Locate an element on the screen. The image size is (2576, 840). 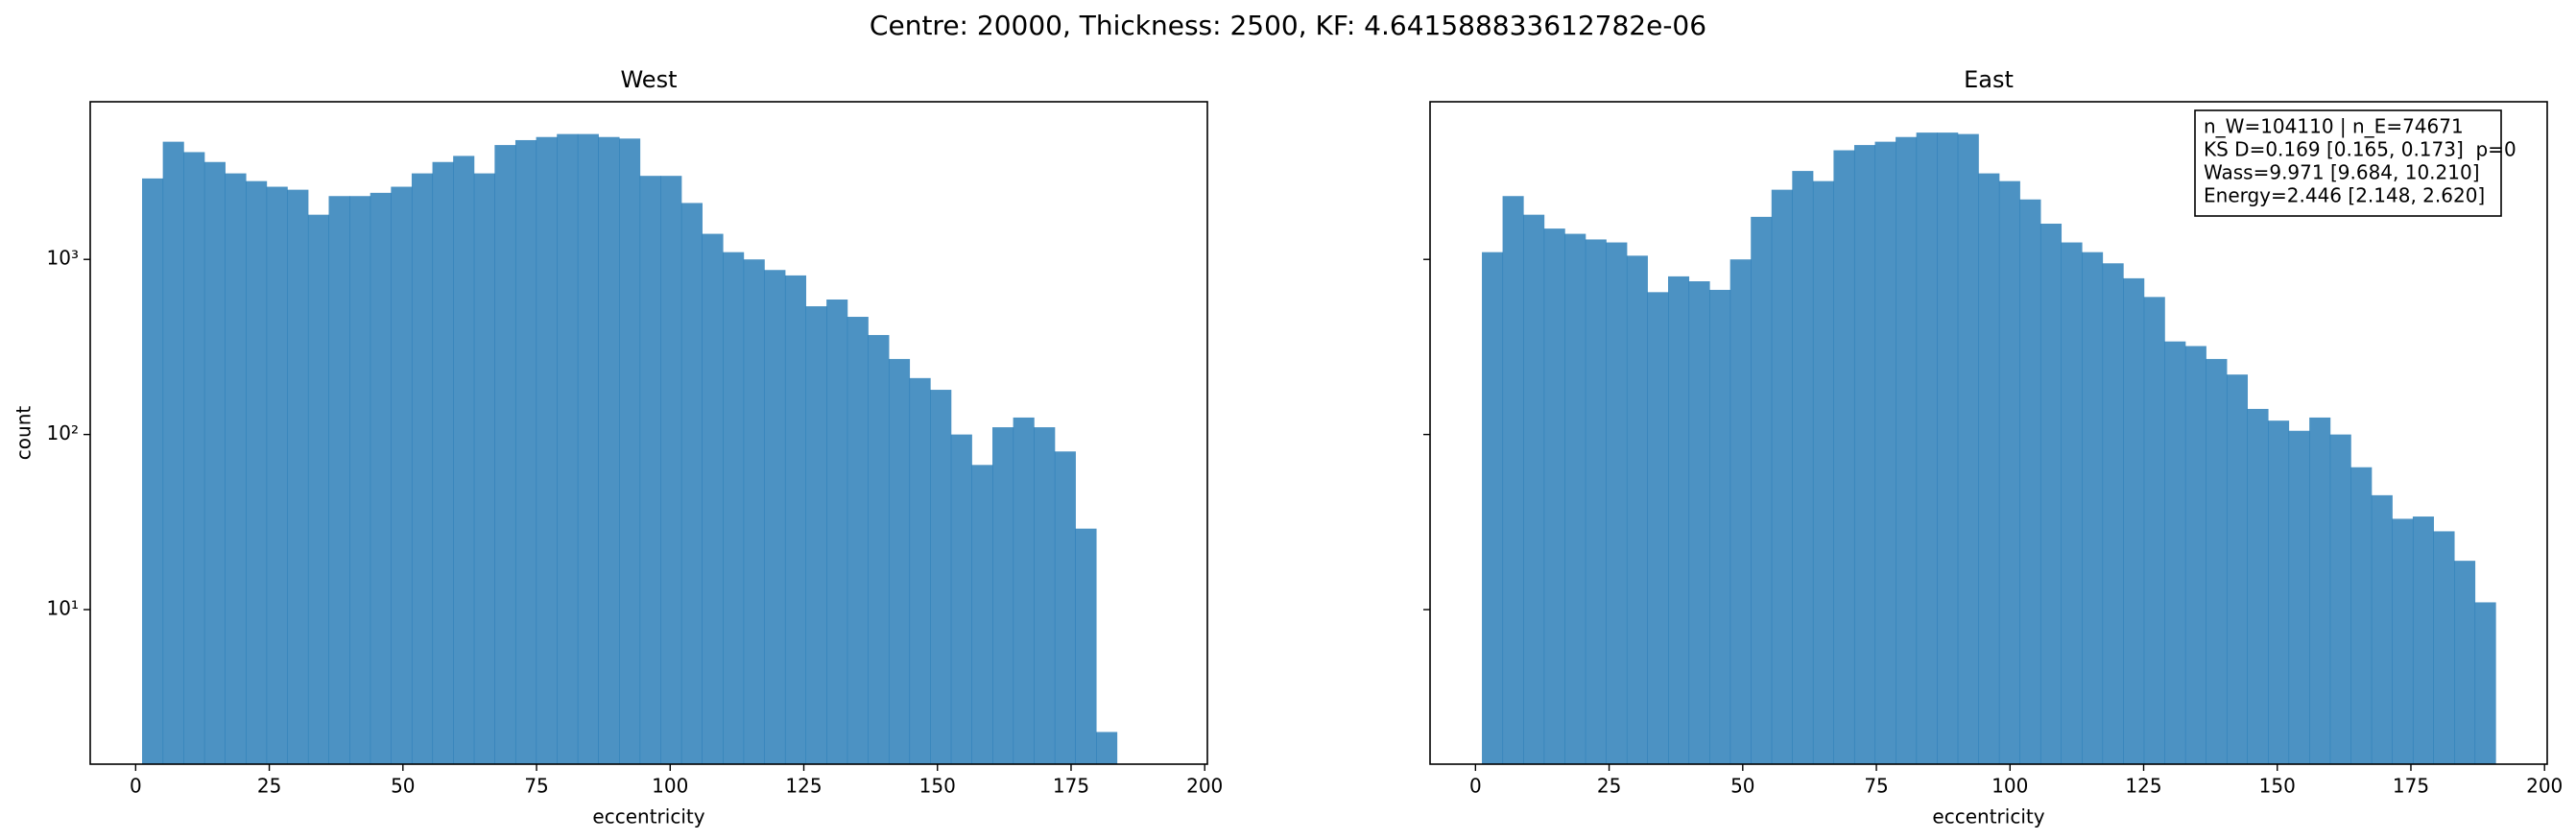
annotation-box is located at coordinates (2348, 163).